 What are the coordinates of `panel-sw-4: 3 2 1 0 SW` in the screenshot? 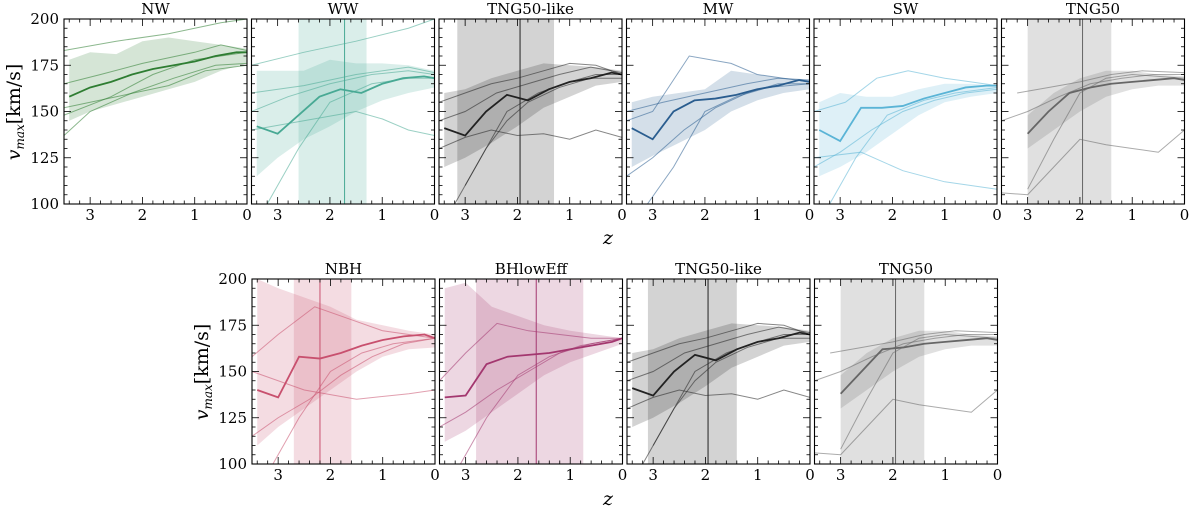 It's located at (907, 112).